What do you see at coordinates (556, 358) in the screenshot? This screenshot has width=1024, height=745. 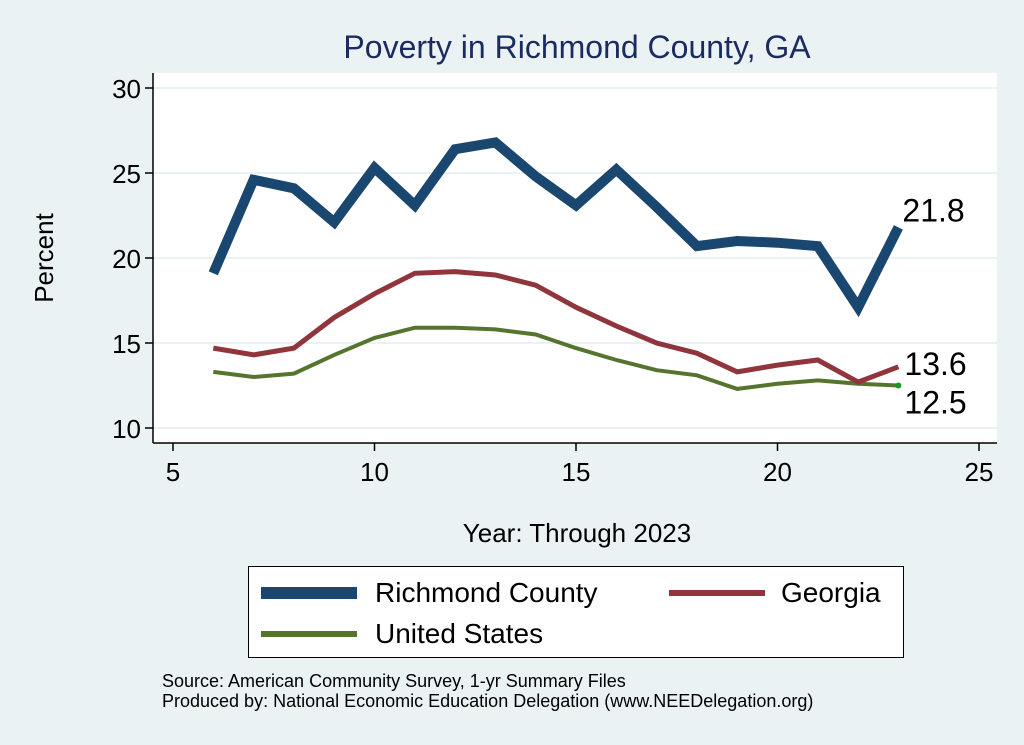 I see `series-line-united-states` at bounding box center [556, 358].